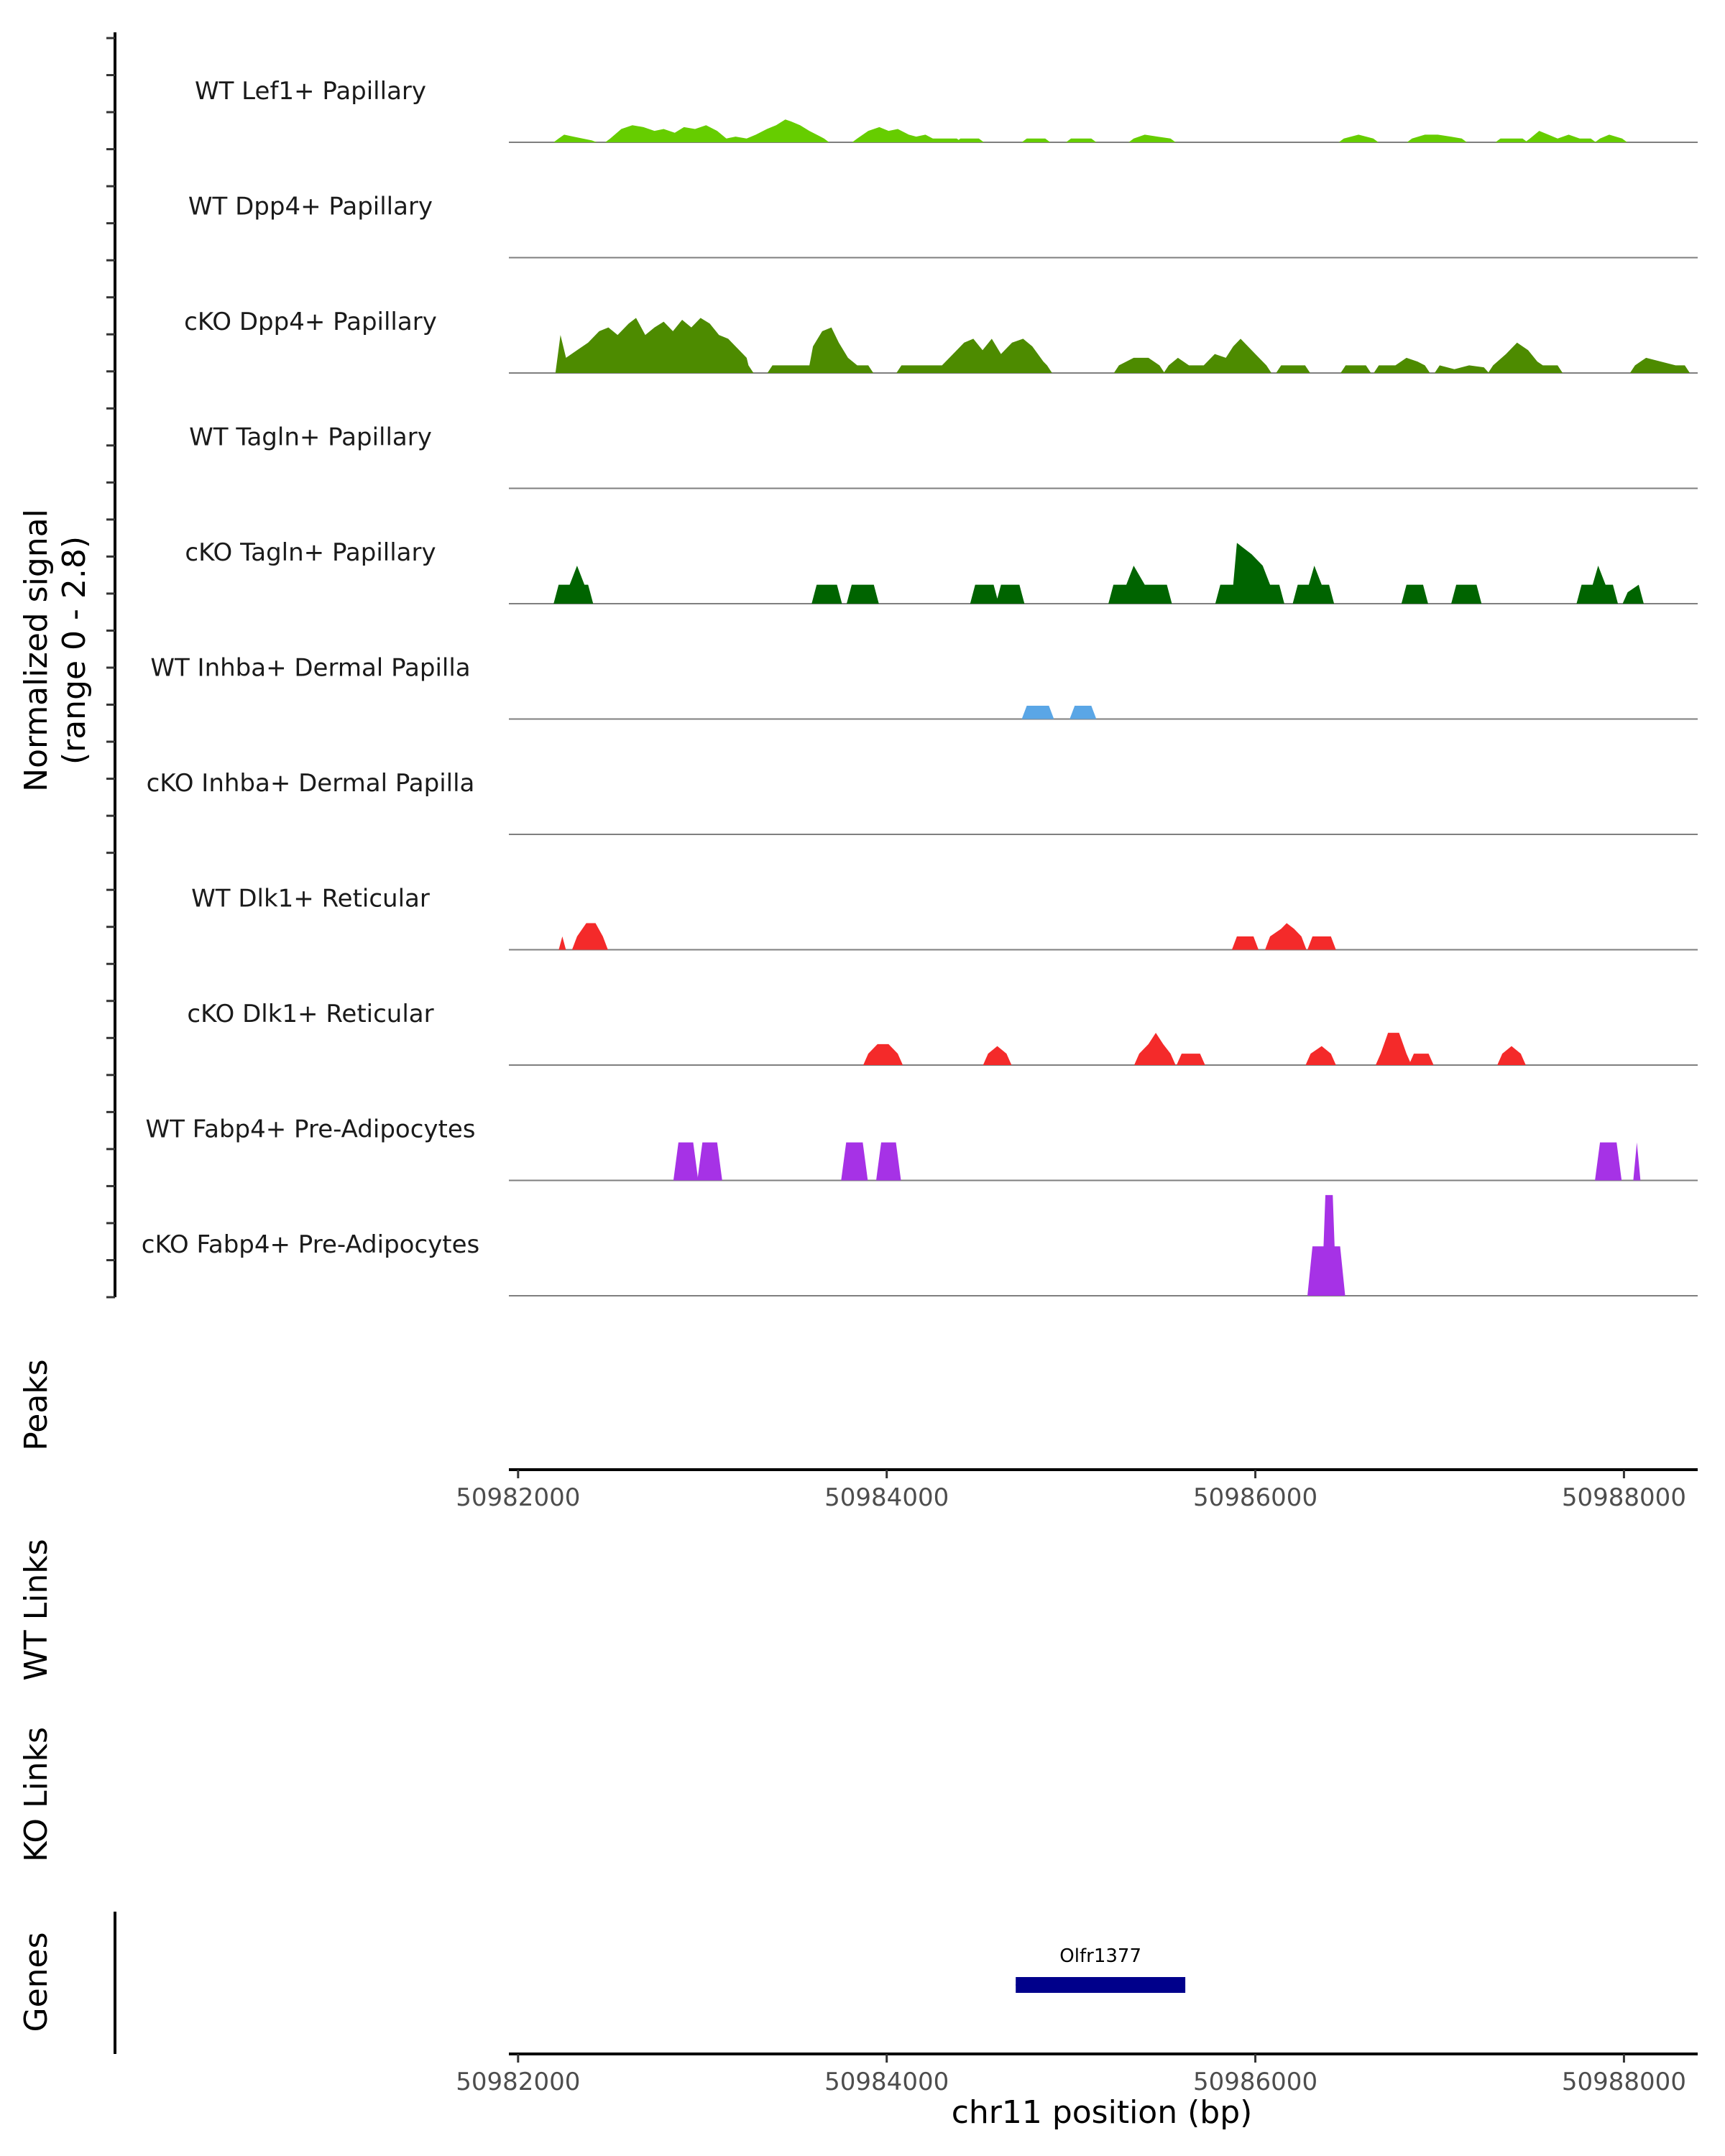  What do you see at coordinates (942, 1033) in the screenshot?
I see `track-cko-dlk1-reticular: cKO Dlk1+ Reticular` at bounding box center [942, 1033].